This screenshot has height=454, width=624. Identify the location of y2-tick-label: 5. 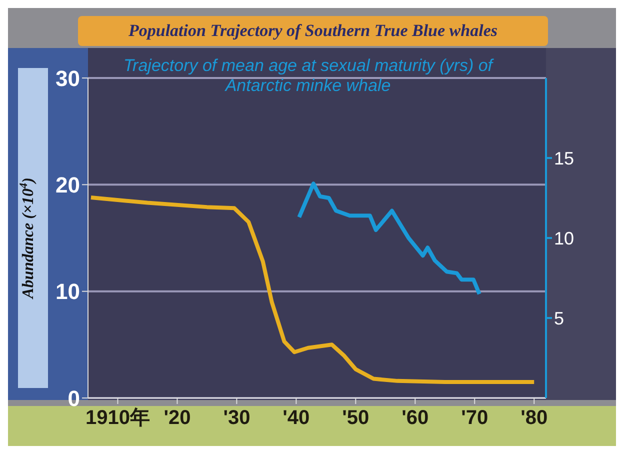
(559, 318).